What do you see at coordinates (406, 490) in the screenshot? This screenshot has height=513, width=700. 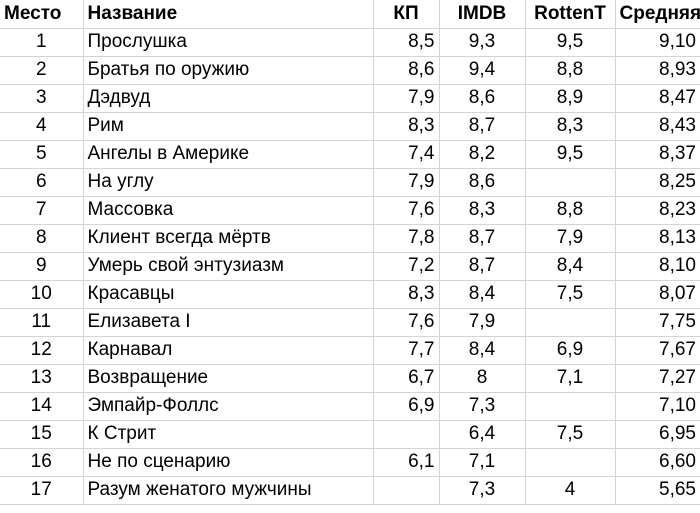 I see `cell-kp` at bounding box center [406, 490].